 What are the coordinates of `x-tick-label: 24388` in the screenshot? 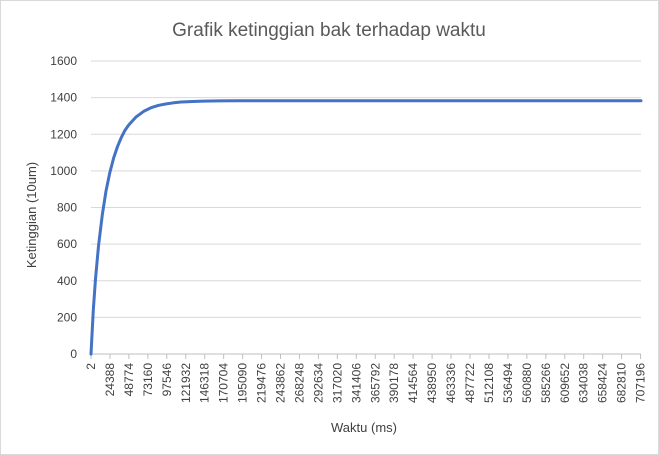 It's located at (110, 380).